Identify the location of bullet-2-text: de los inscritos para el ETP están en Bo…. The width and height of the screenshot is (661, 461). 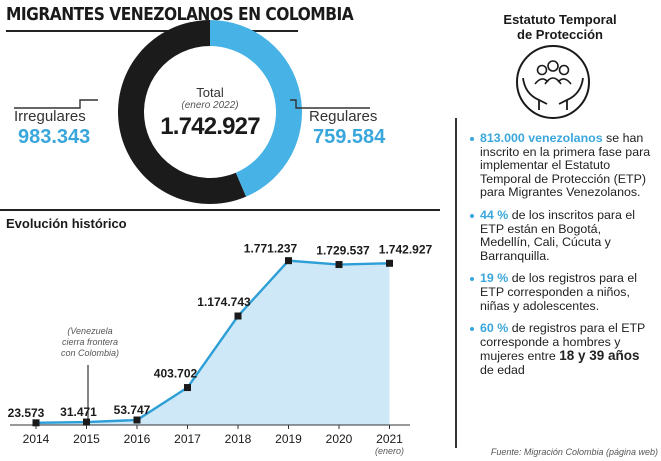
(557, 235).